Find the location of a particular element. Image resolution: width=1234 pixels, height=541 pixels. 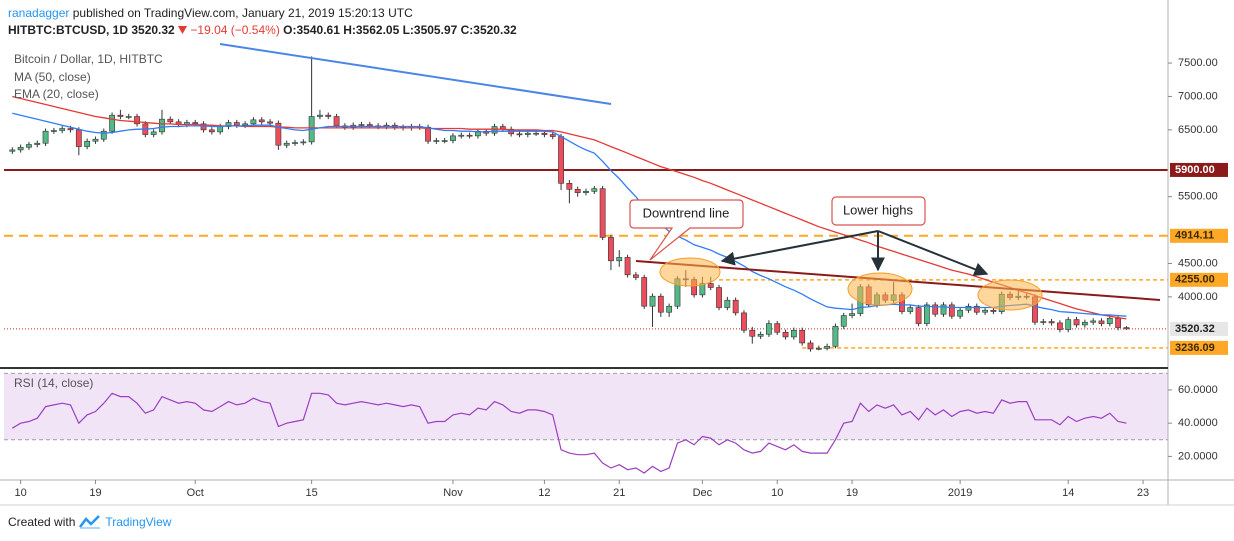

x-tick-label: Oct is located at coordinates (195, 493).